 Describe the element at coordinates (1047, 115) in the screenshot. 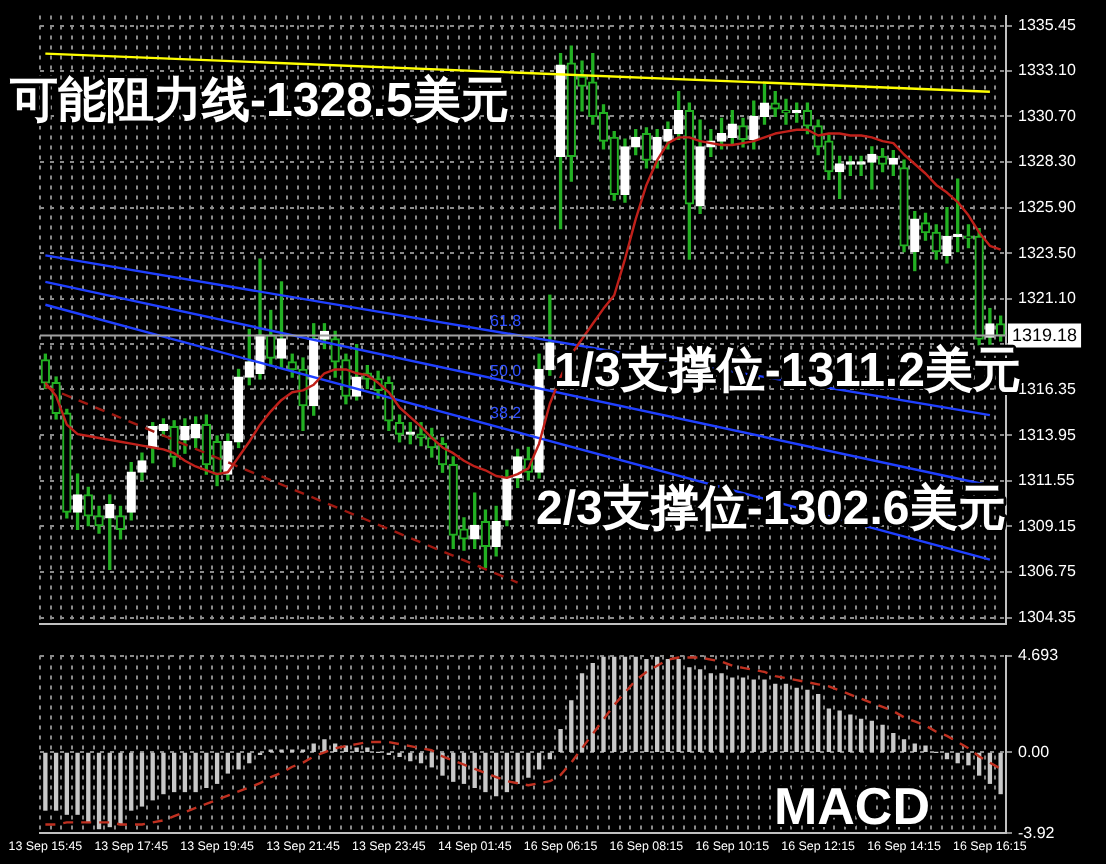

I see `y-tick-label: 1330.70` at that location.